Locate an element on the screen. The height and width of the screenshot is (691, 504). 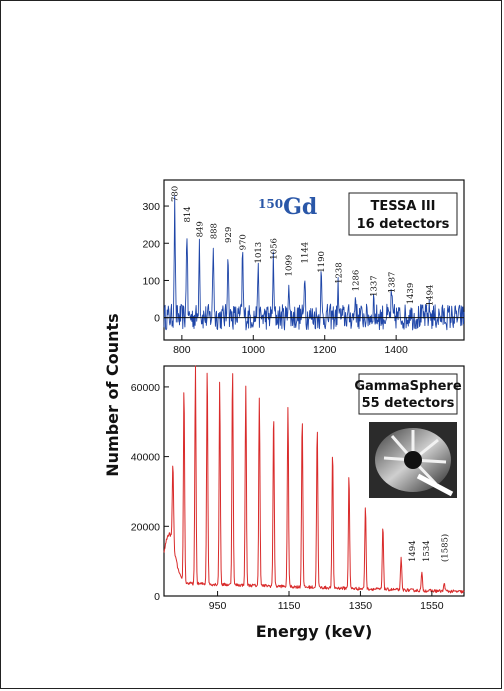
gammasphere-detector-image is located at coordinates (413, 460).